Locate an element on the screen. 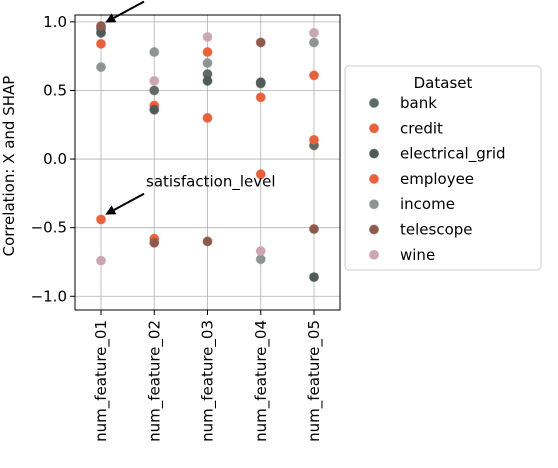 This screenshot has width=558, height=468. legend-label-bank: bank is located at coordinates (418, 103).